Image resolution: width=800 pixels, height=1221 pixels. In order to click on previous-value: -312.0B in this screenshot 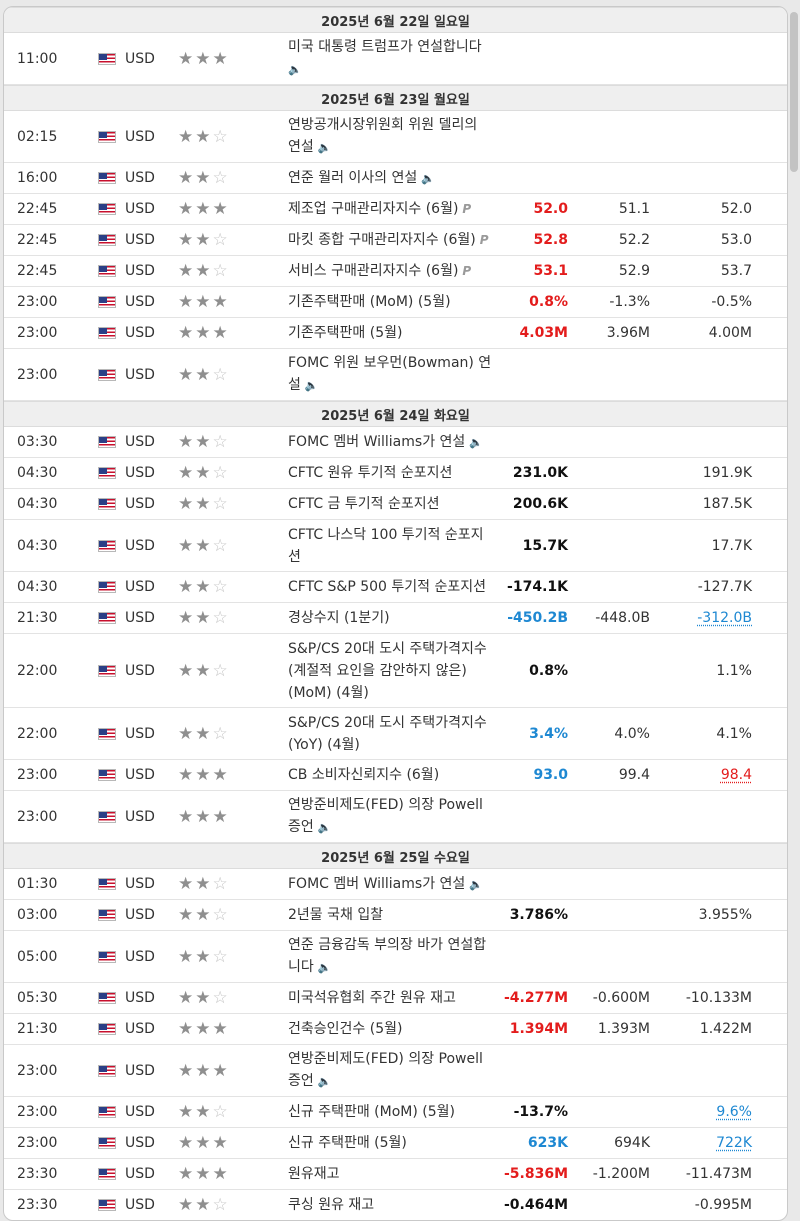, I will do `click(708, 618)`.